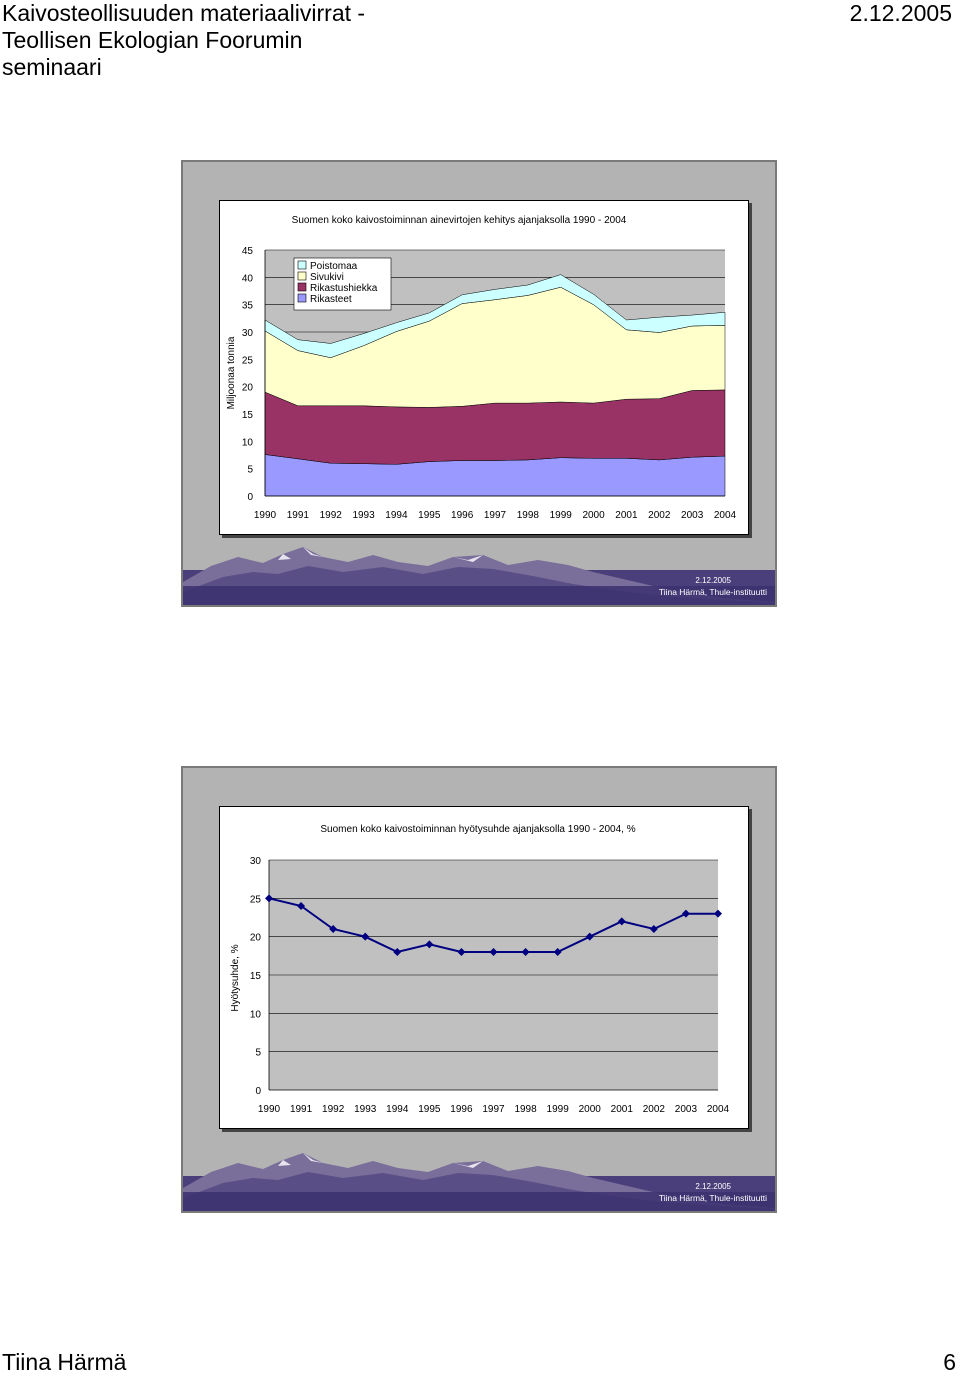 The height and width of the screenshot is (1376, 960). I want to click on data-point-1998, so click(525, 952).